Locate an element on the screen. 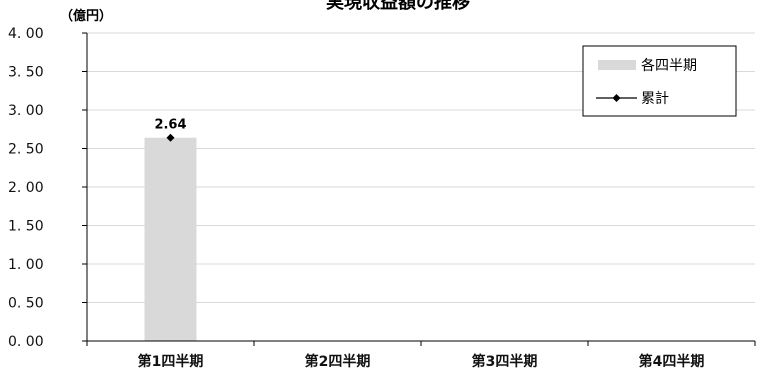  cumulative-line is located at coordinates (170, 137).